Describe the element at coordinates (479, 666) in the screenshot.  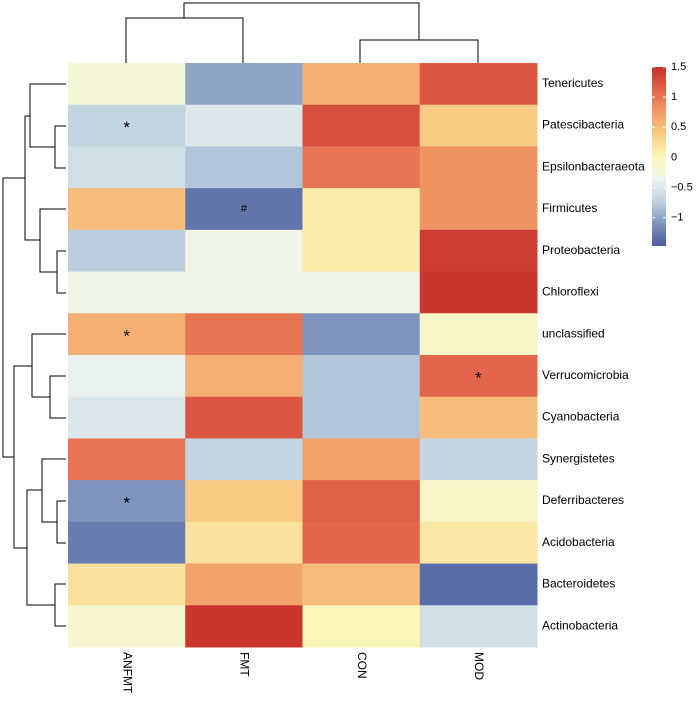
I see `column-label: MOD` at that location.